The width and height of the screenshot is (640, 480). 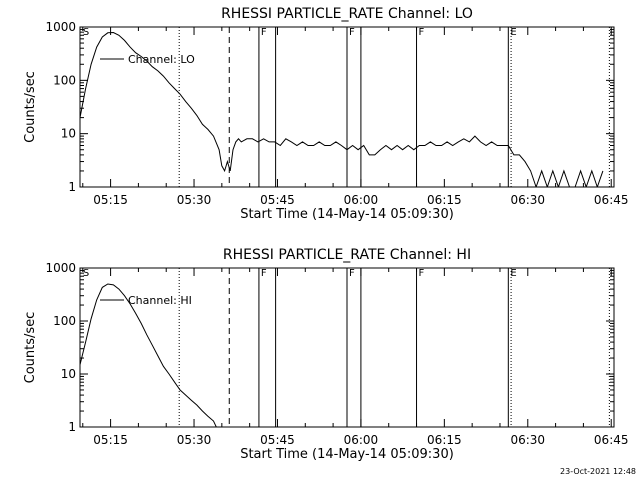 What do you see at coordinates (148, 355) in the screenshot?
I see `series-line` at bounding box center [148, 355].